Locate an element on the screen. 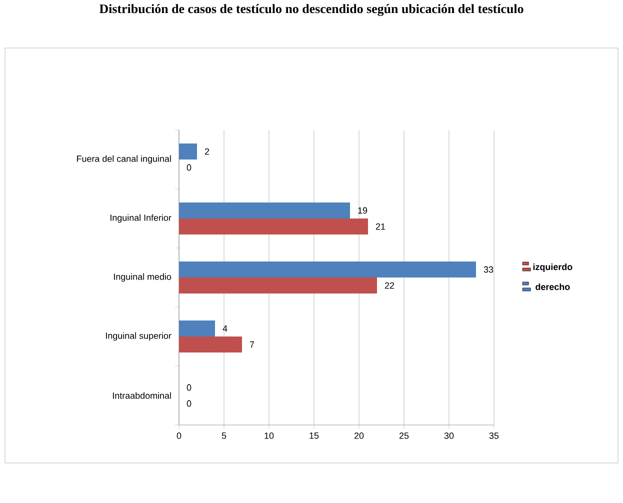 The image size is (623, 503). data-label: 21 is located at coordinates (381, 226).